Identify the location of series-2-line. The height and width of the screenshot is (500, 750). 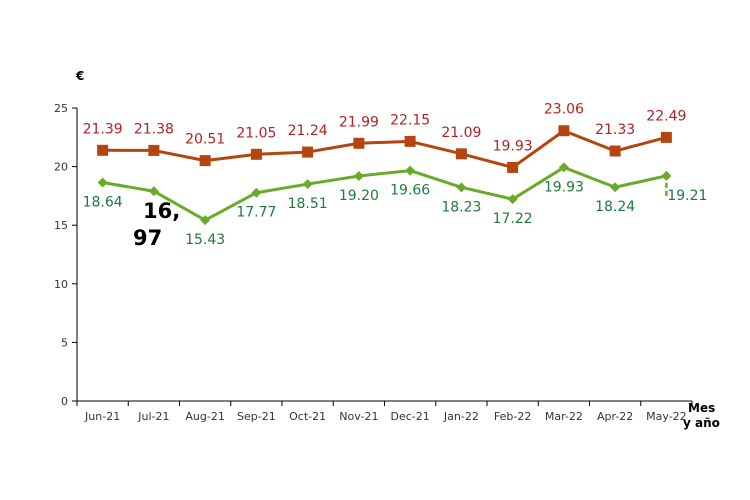
(384, 193).